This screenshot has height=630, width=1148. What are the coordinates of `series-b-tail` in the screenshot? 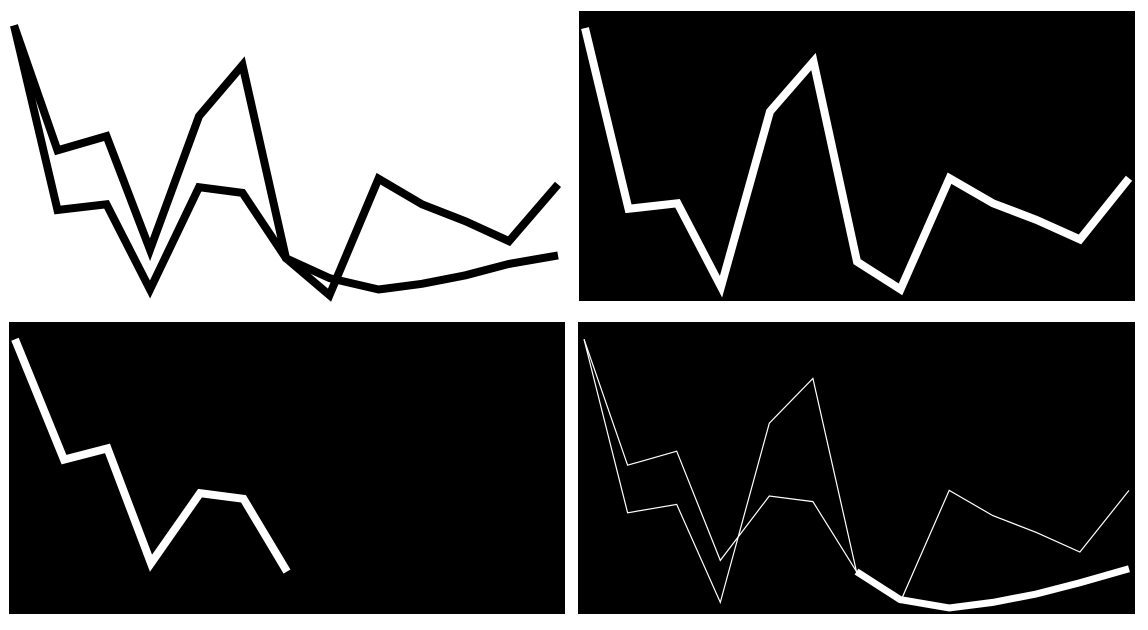 It's located at (992, 588).